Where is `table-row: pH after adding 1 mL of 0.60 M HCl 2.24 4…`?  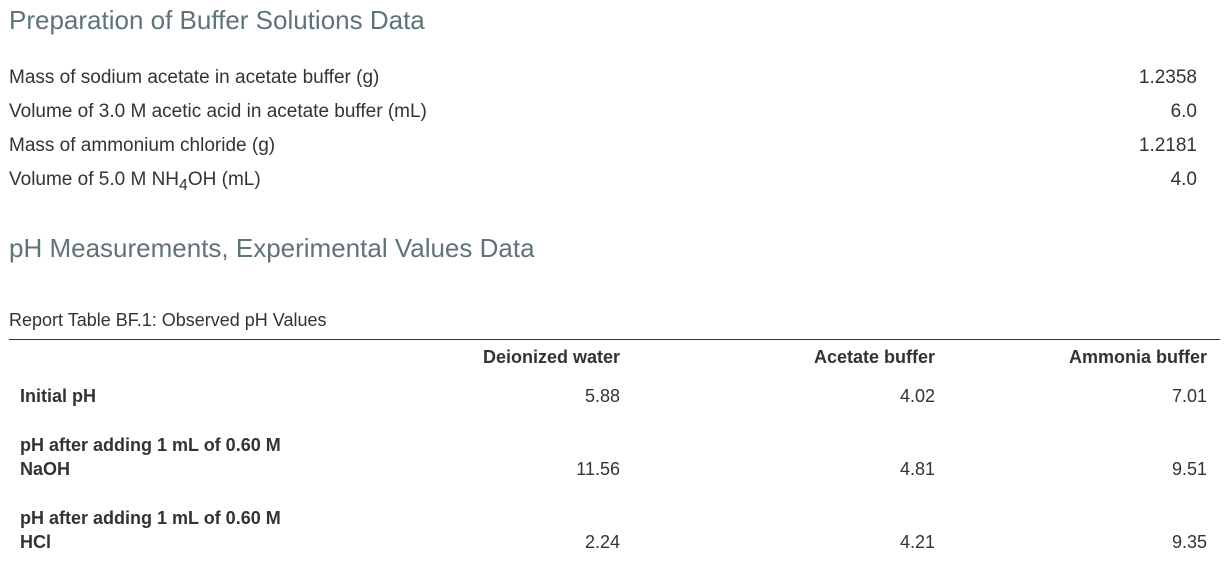
table-row: pH after adding 1 mL of 0.60 M HCl 2.24 4… is located at coordinates (614, 520).